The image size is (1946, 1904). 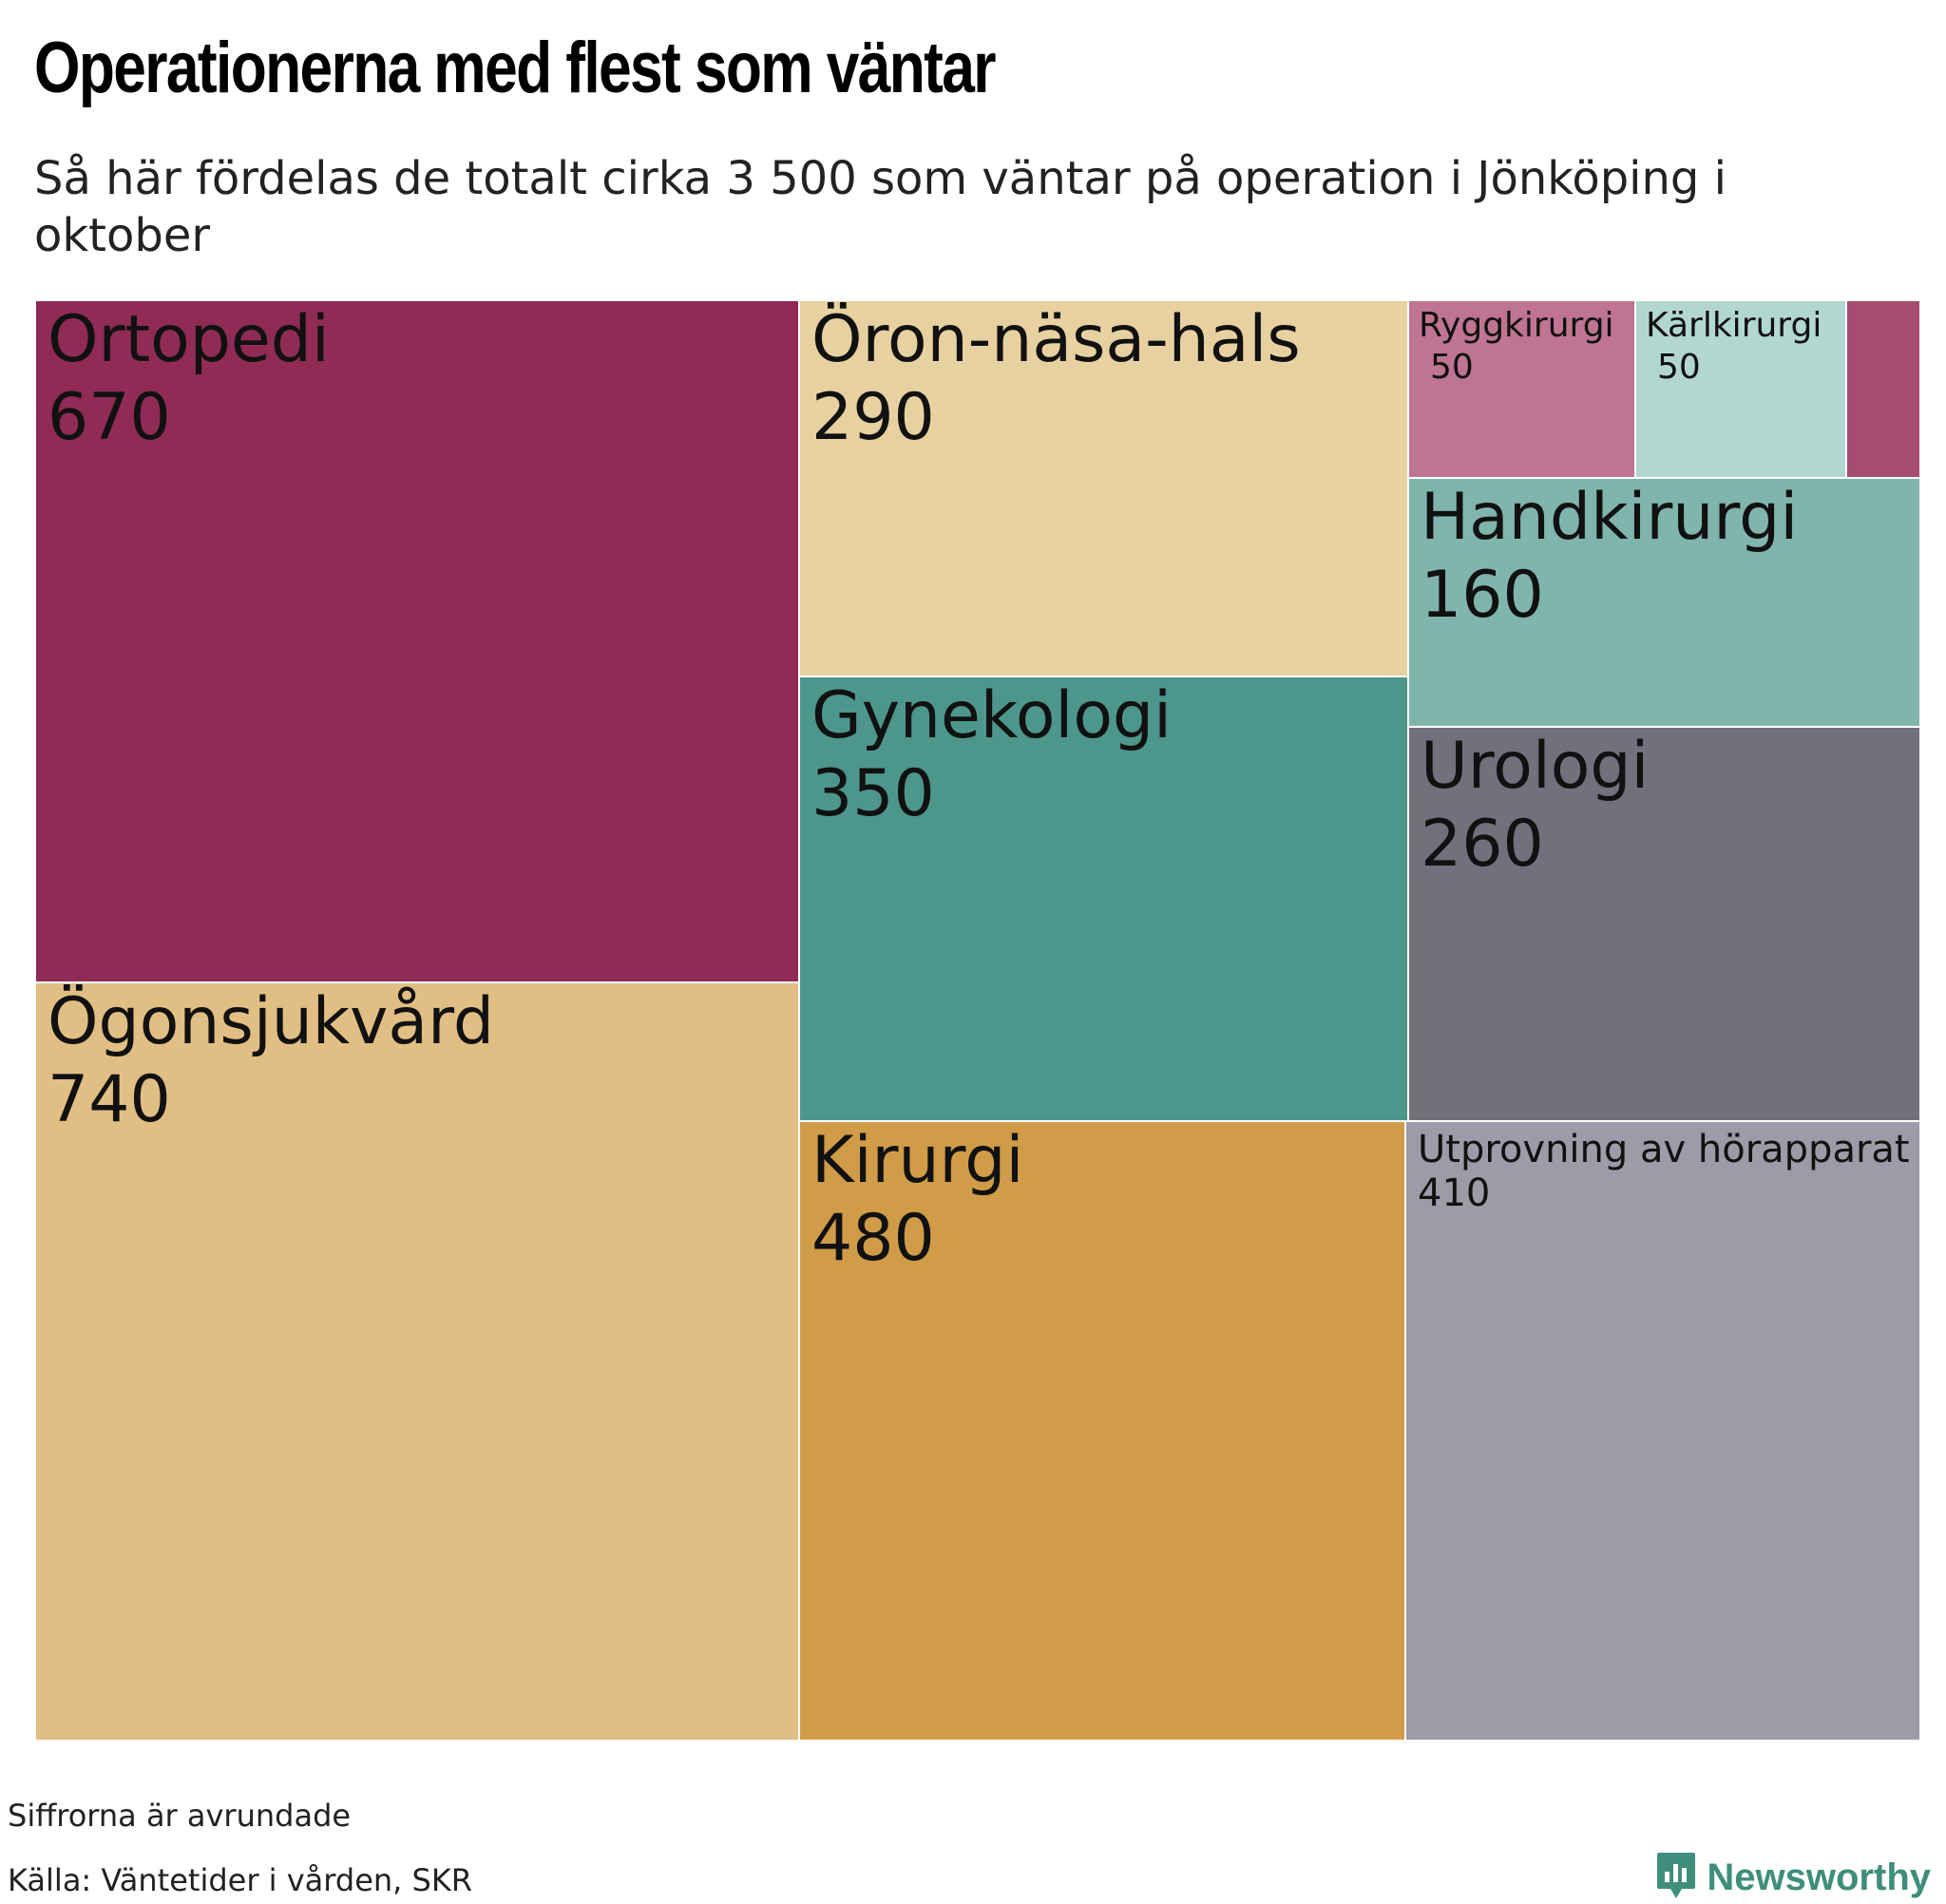 I want to click on cell-utprovning-av-horapparat: Utprovning av hörapparat 410, so click(x=1662, y=1431).